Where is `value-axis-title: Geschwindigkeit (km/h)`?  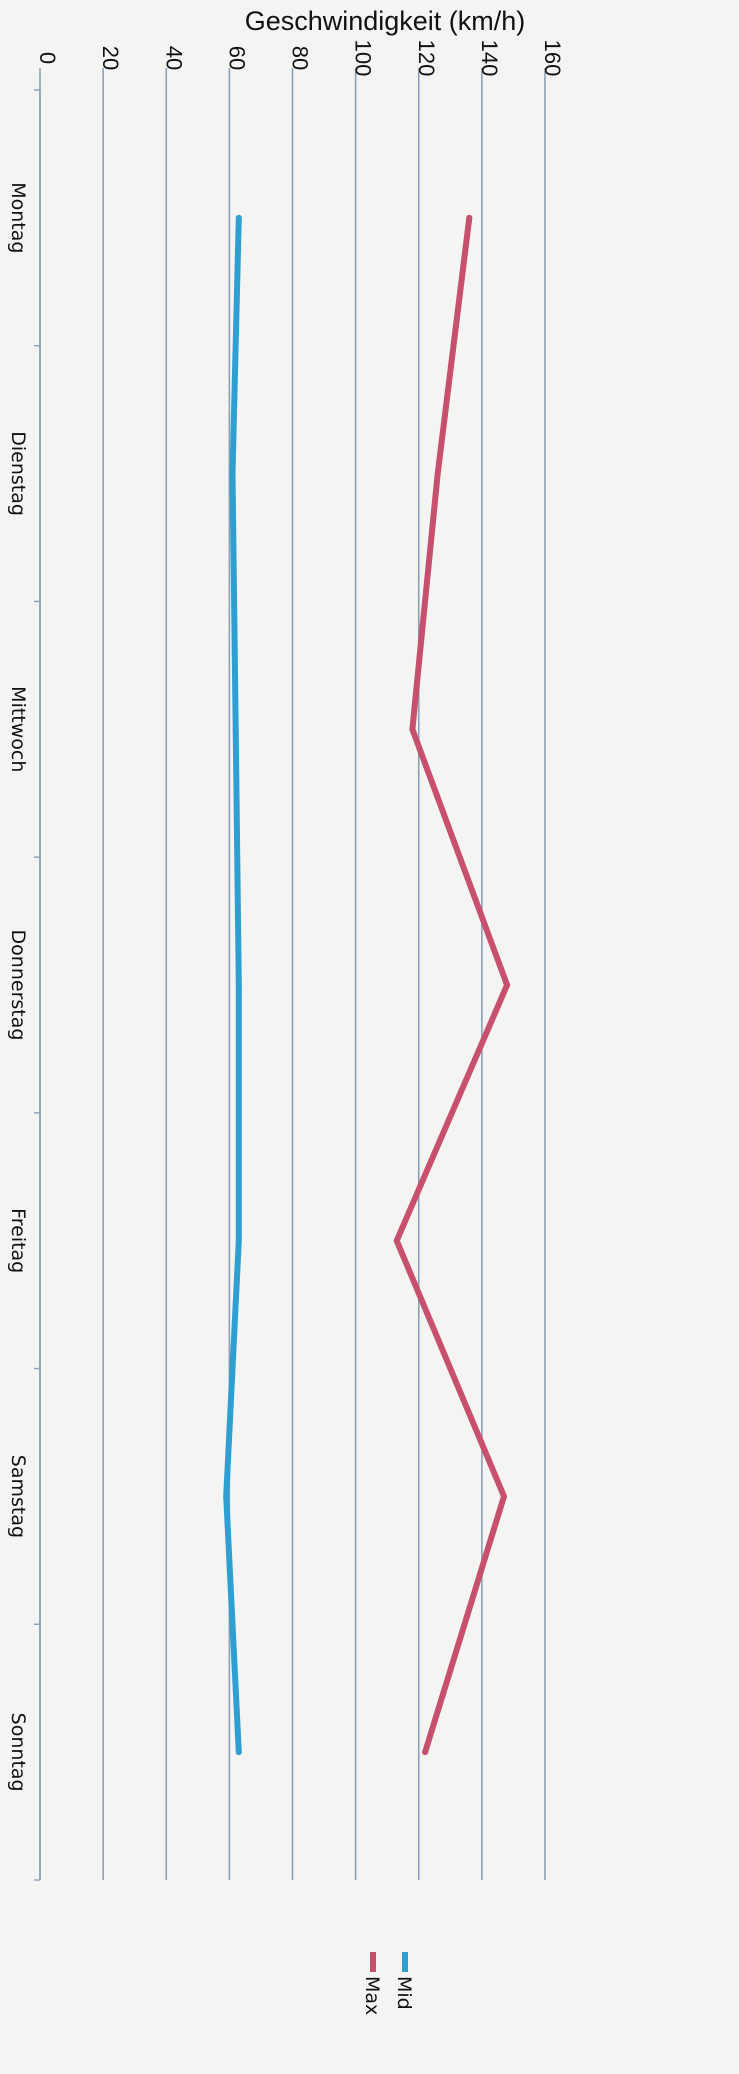 value-axis-title: Geschwindigkeit (km/h) is located at coordinates (385, 21).